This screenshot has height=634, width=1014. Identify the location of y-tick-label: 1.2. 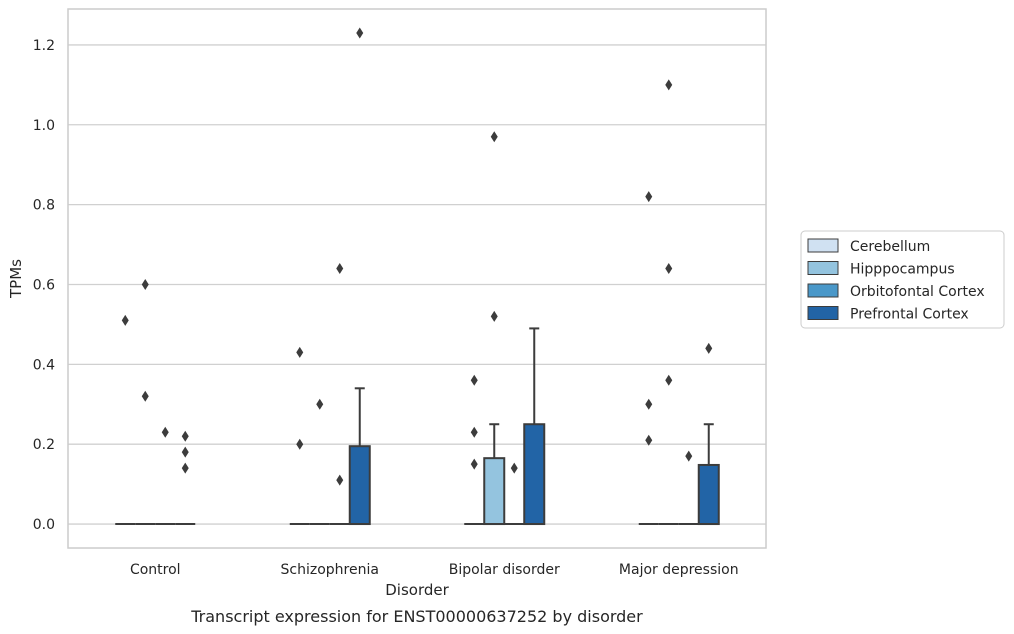
(44, 46).